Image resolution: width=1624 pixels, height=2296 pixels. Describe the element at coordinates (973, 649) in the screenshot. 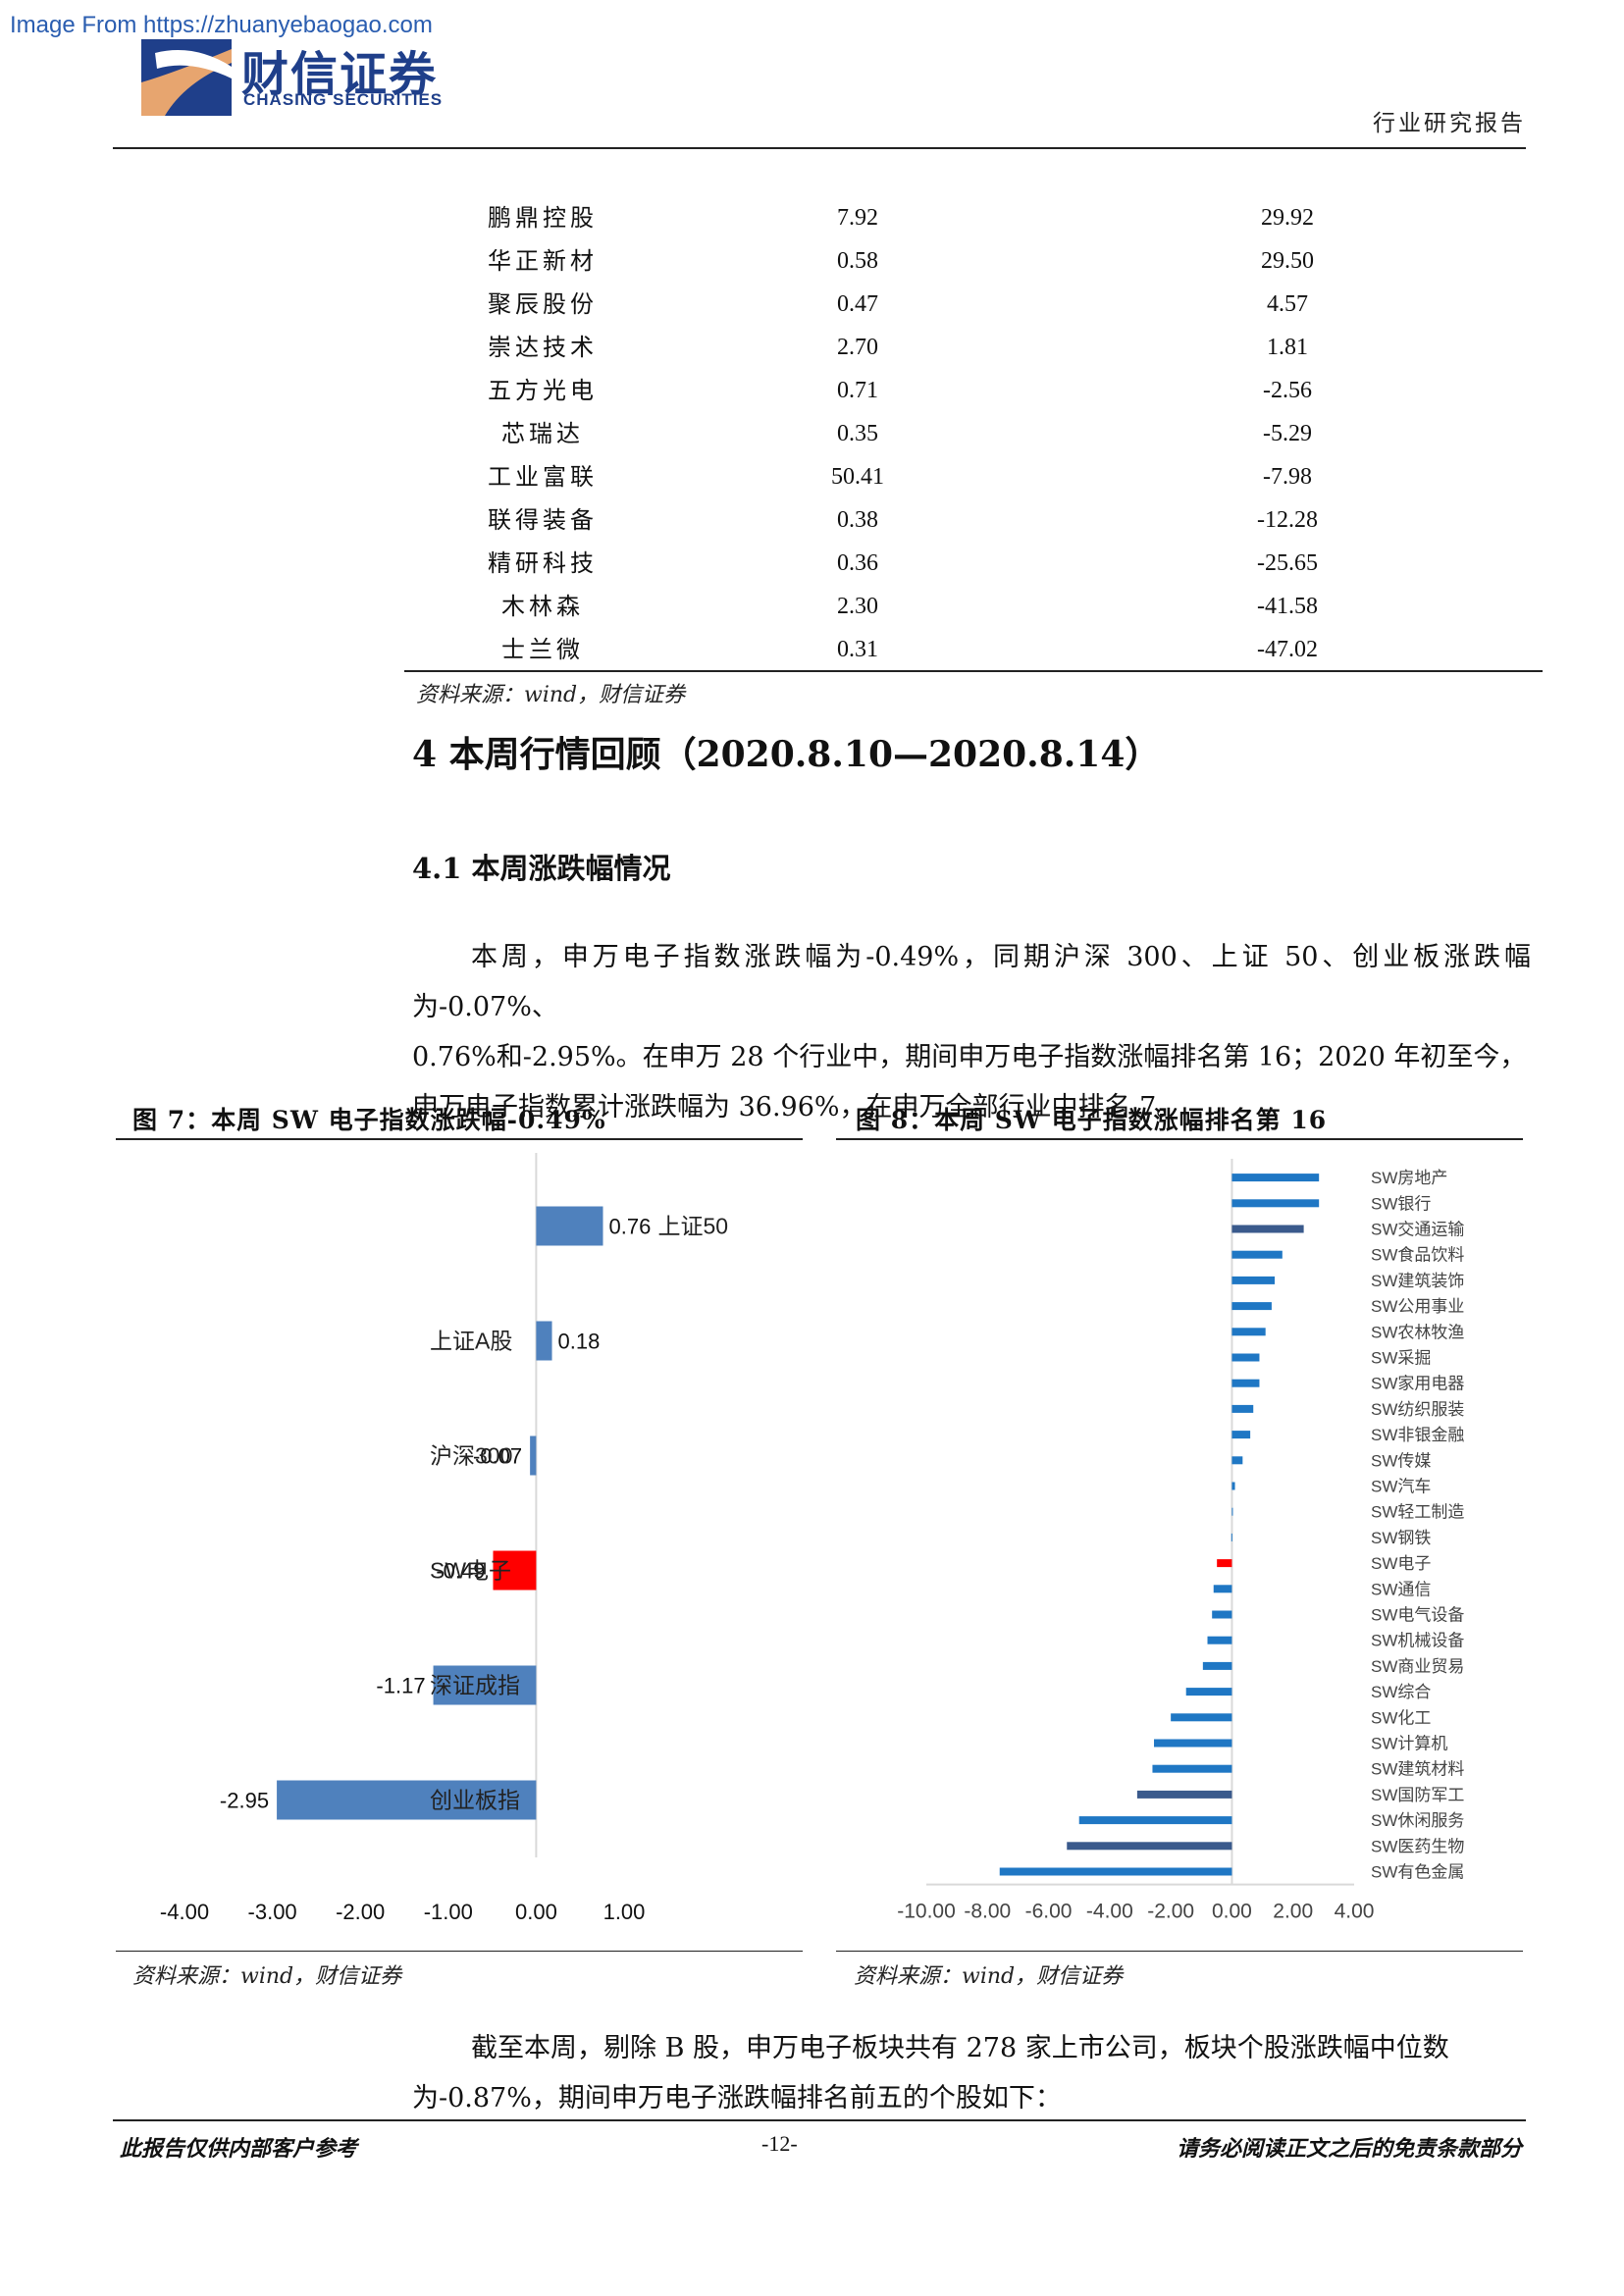

I see `table-row: 士兰微 0.31 -47.02` at that location.